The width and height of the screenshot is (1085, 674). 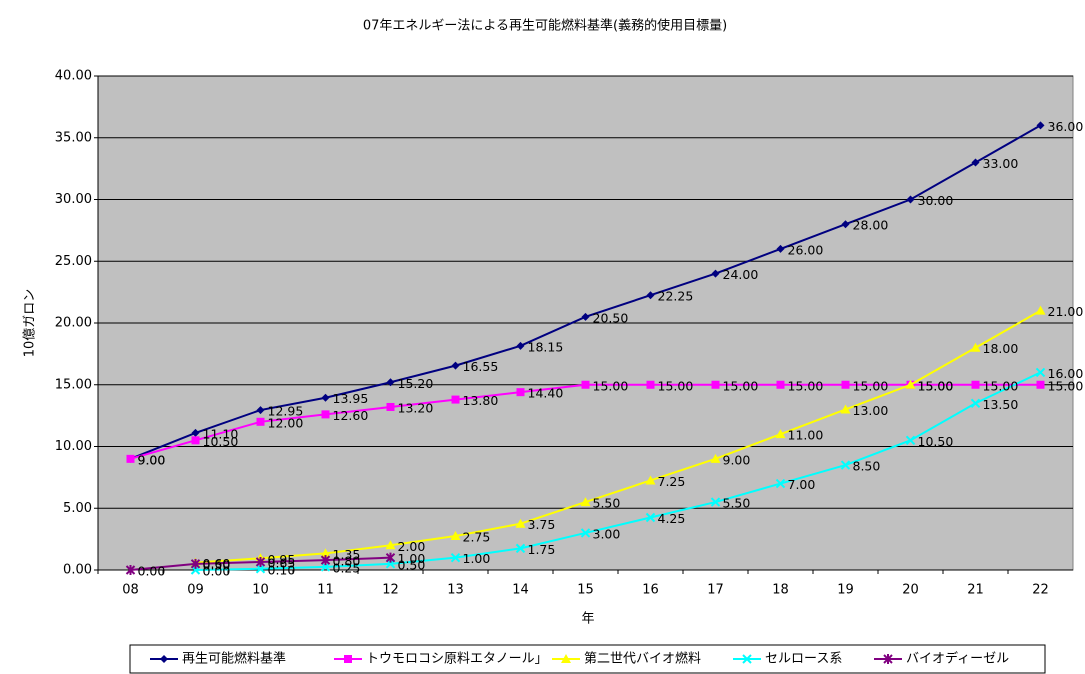 What do you see at coordinates (542, 549) in the screenshot?
I see `data-label: 1.75` at bounding box center [542, 549].